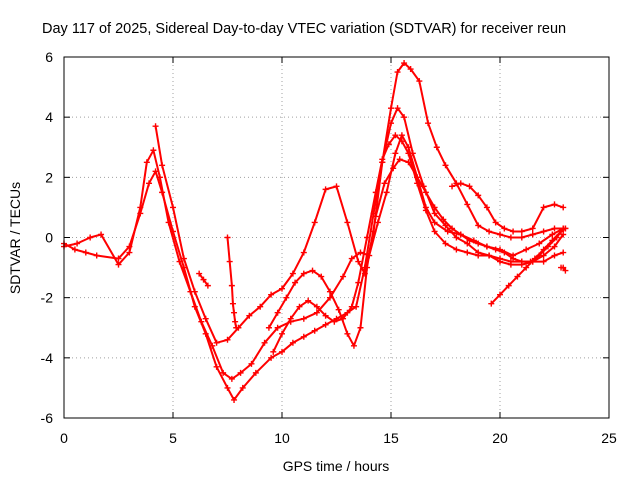  Describe the element at coordinates (47, 418) in the screenshot. I see `y-tick-label: -6` at that location.